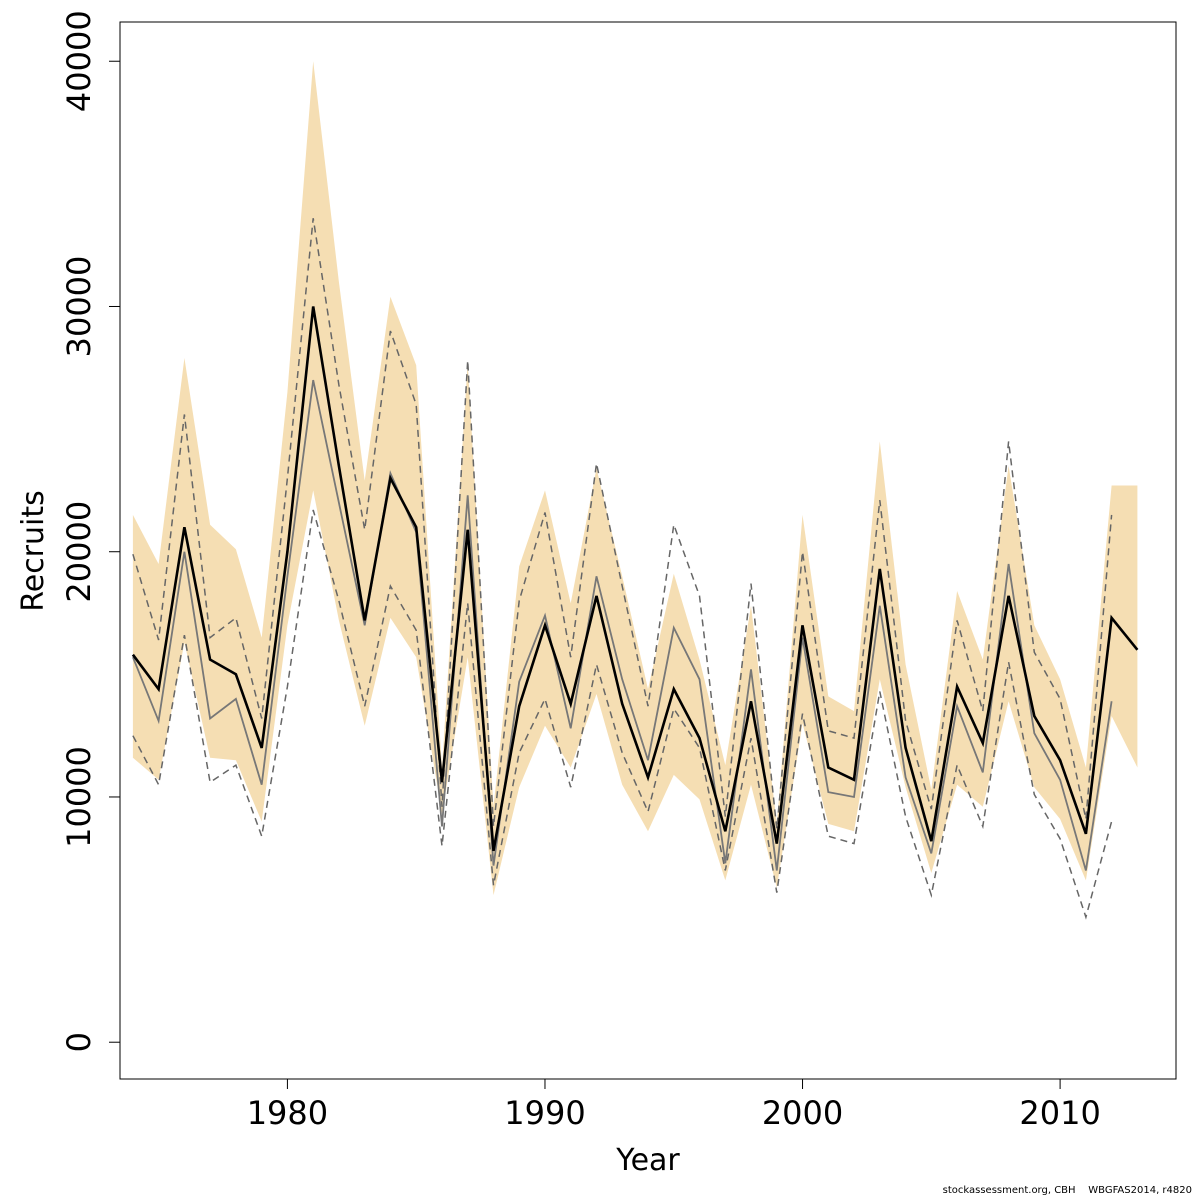  What do you see at coordinates (79, 307) in the screenshot?
I see `y-tick-label-30000: 30000` at bounding box center [79, 307].